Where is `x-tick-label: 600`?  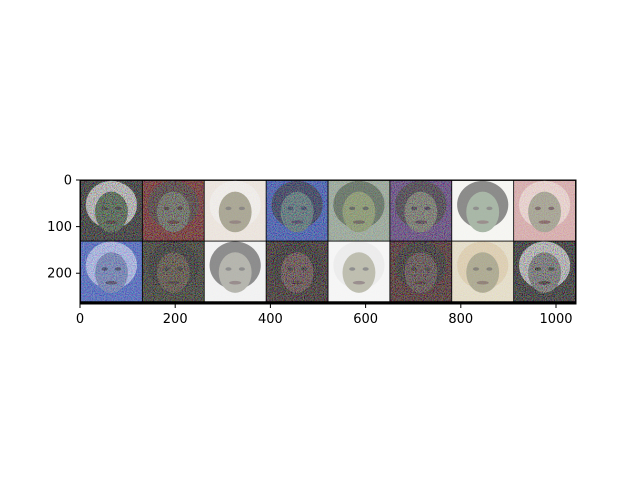 x-tick-label: 600 is located at coordinates (365, 319).